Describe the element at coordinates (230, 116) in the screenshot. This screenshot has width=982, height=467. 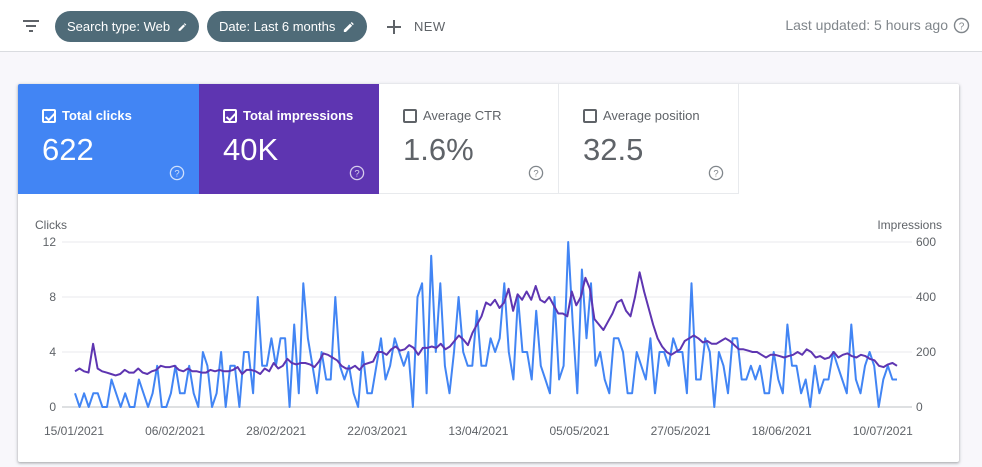
I see `total-impressions-checkbox` at that location.